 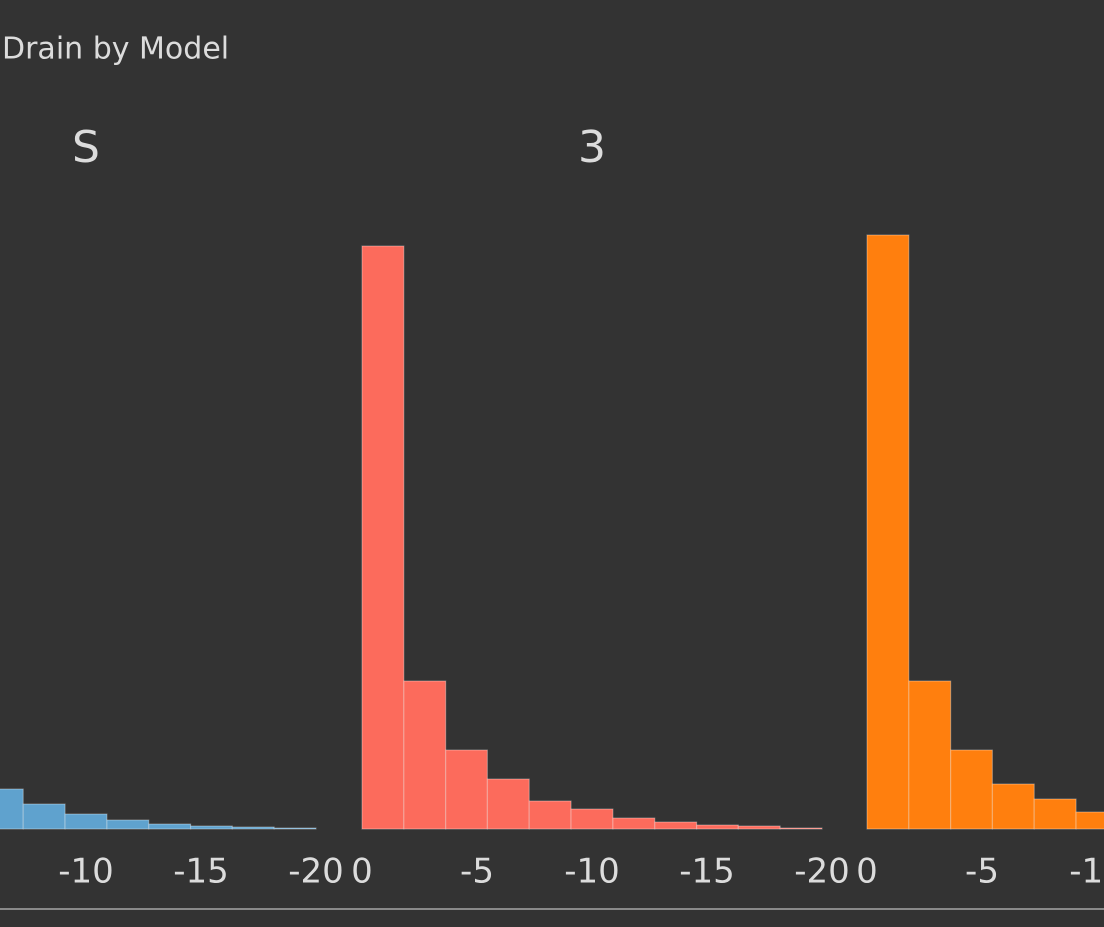 What do you see at coordinates (592, 147) in the screenshot?
I see `panel-title: 3` at bounding box center [592, 147].